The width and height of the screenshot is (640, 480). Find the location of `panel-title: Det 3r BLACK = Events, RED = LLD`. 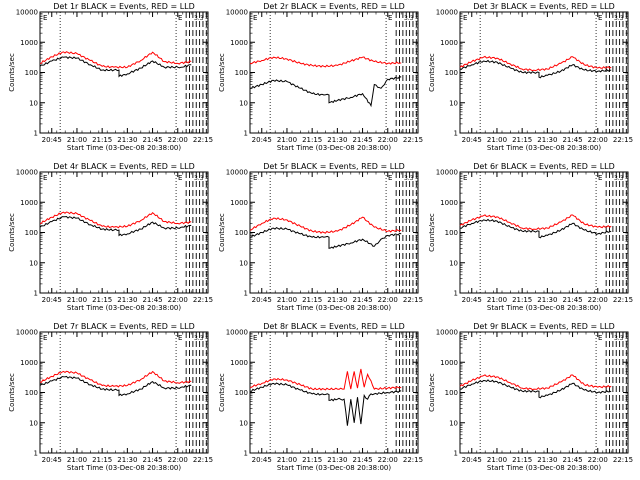

panel-title: Det 3r BLACK = Events, RED = LLD is located at coordinates (544, 6).